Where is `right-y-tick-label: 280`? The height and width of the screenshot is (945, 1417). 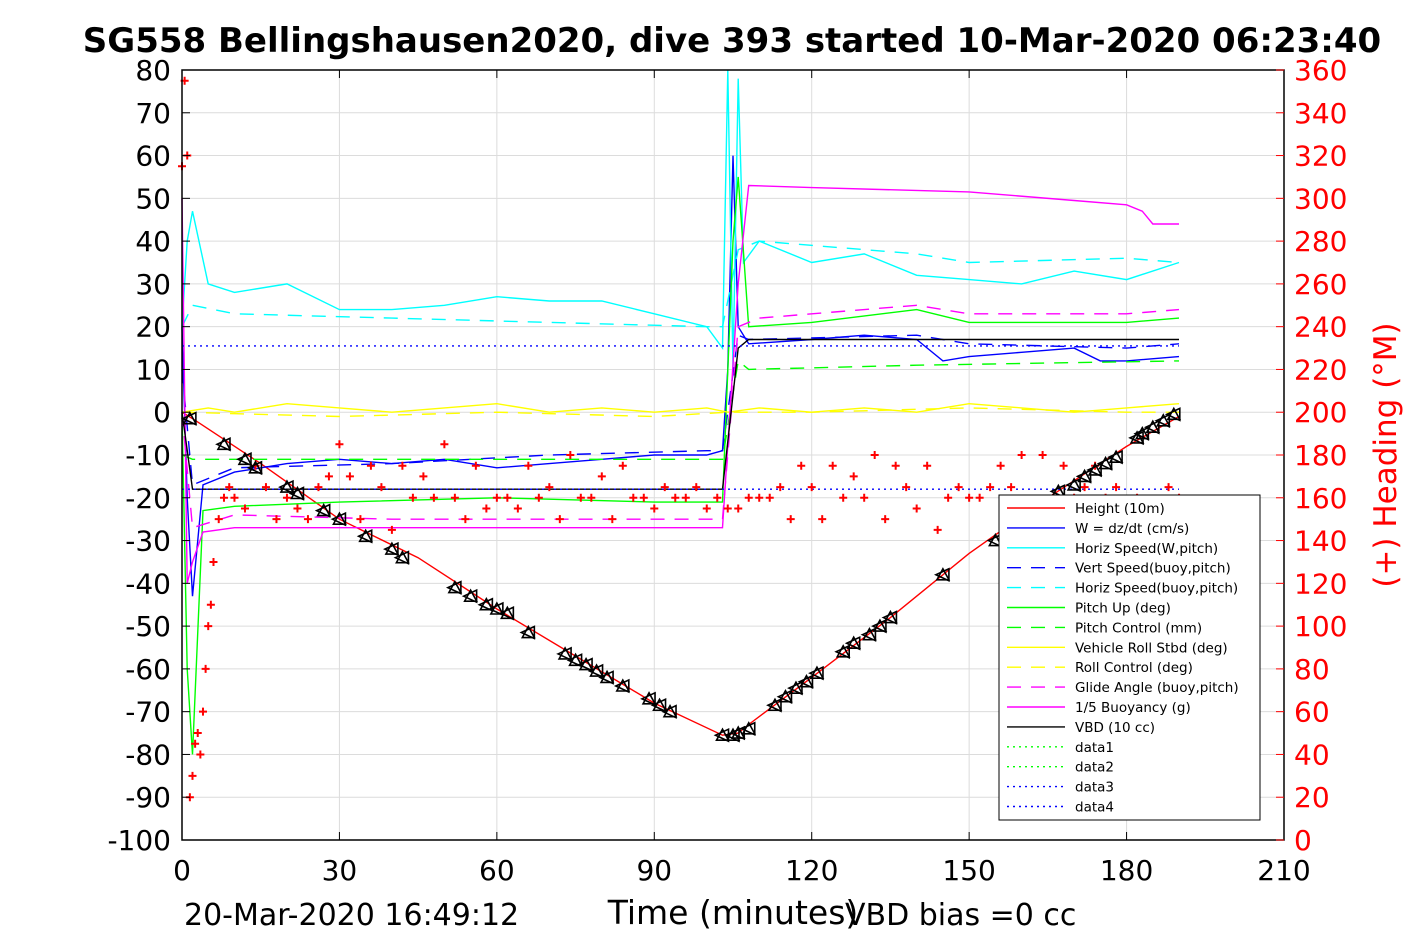
right-y-tick-label: 280 is located at coordinates (1320, 241).